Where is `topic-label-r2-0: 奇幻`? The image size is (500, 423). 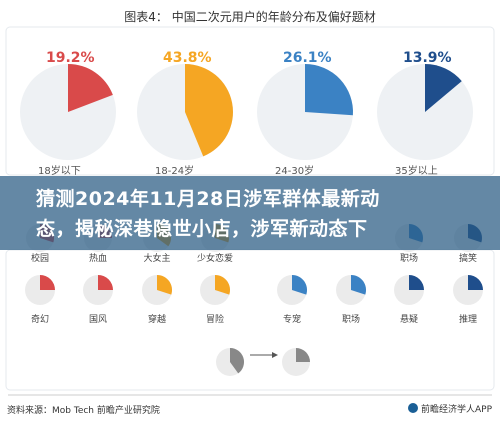
topic-label-r2-0: 奇幻 is located at coordinates (39, 320).